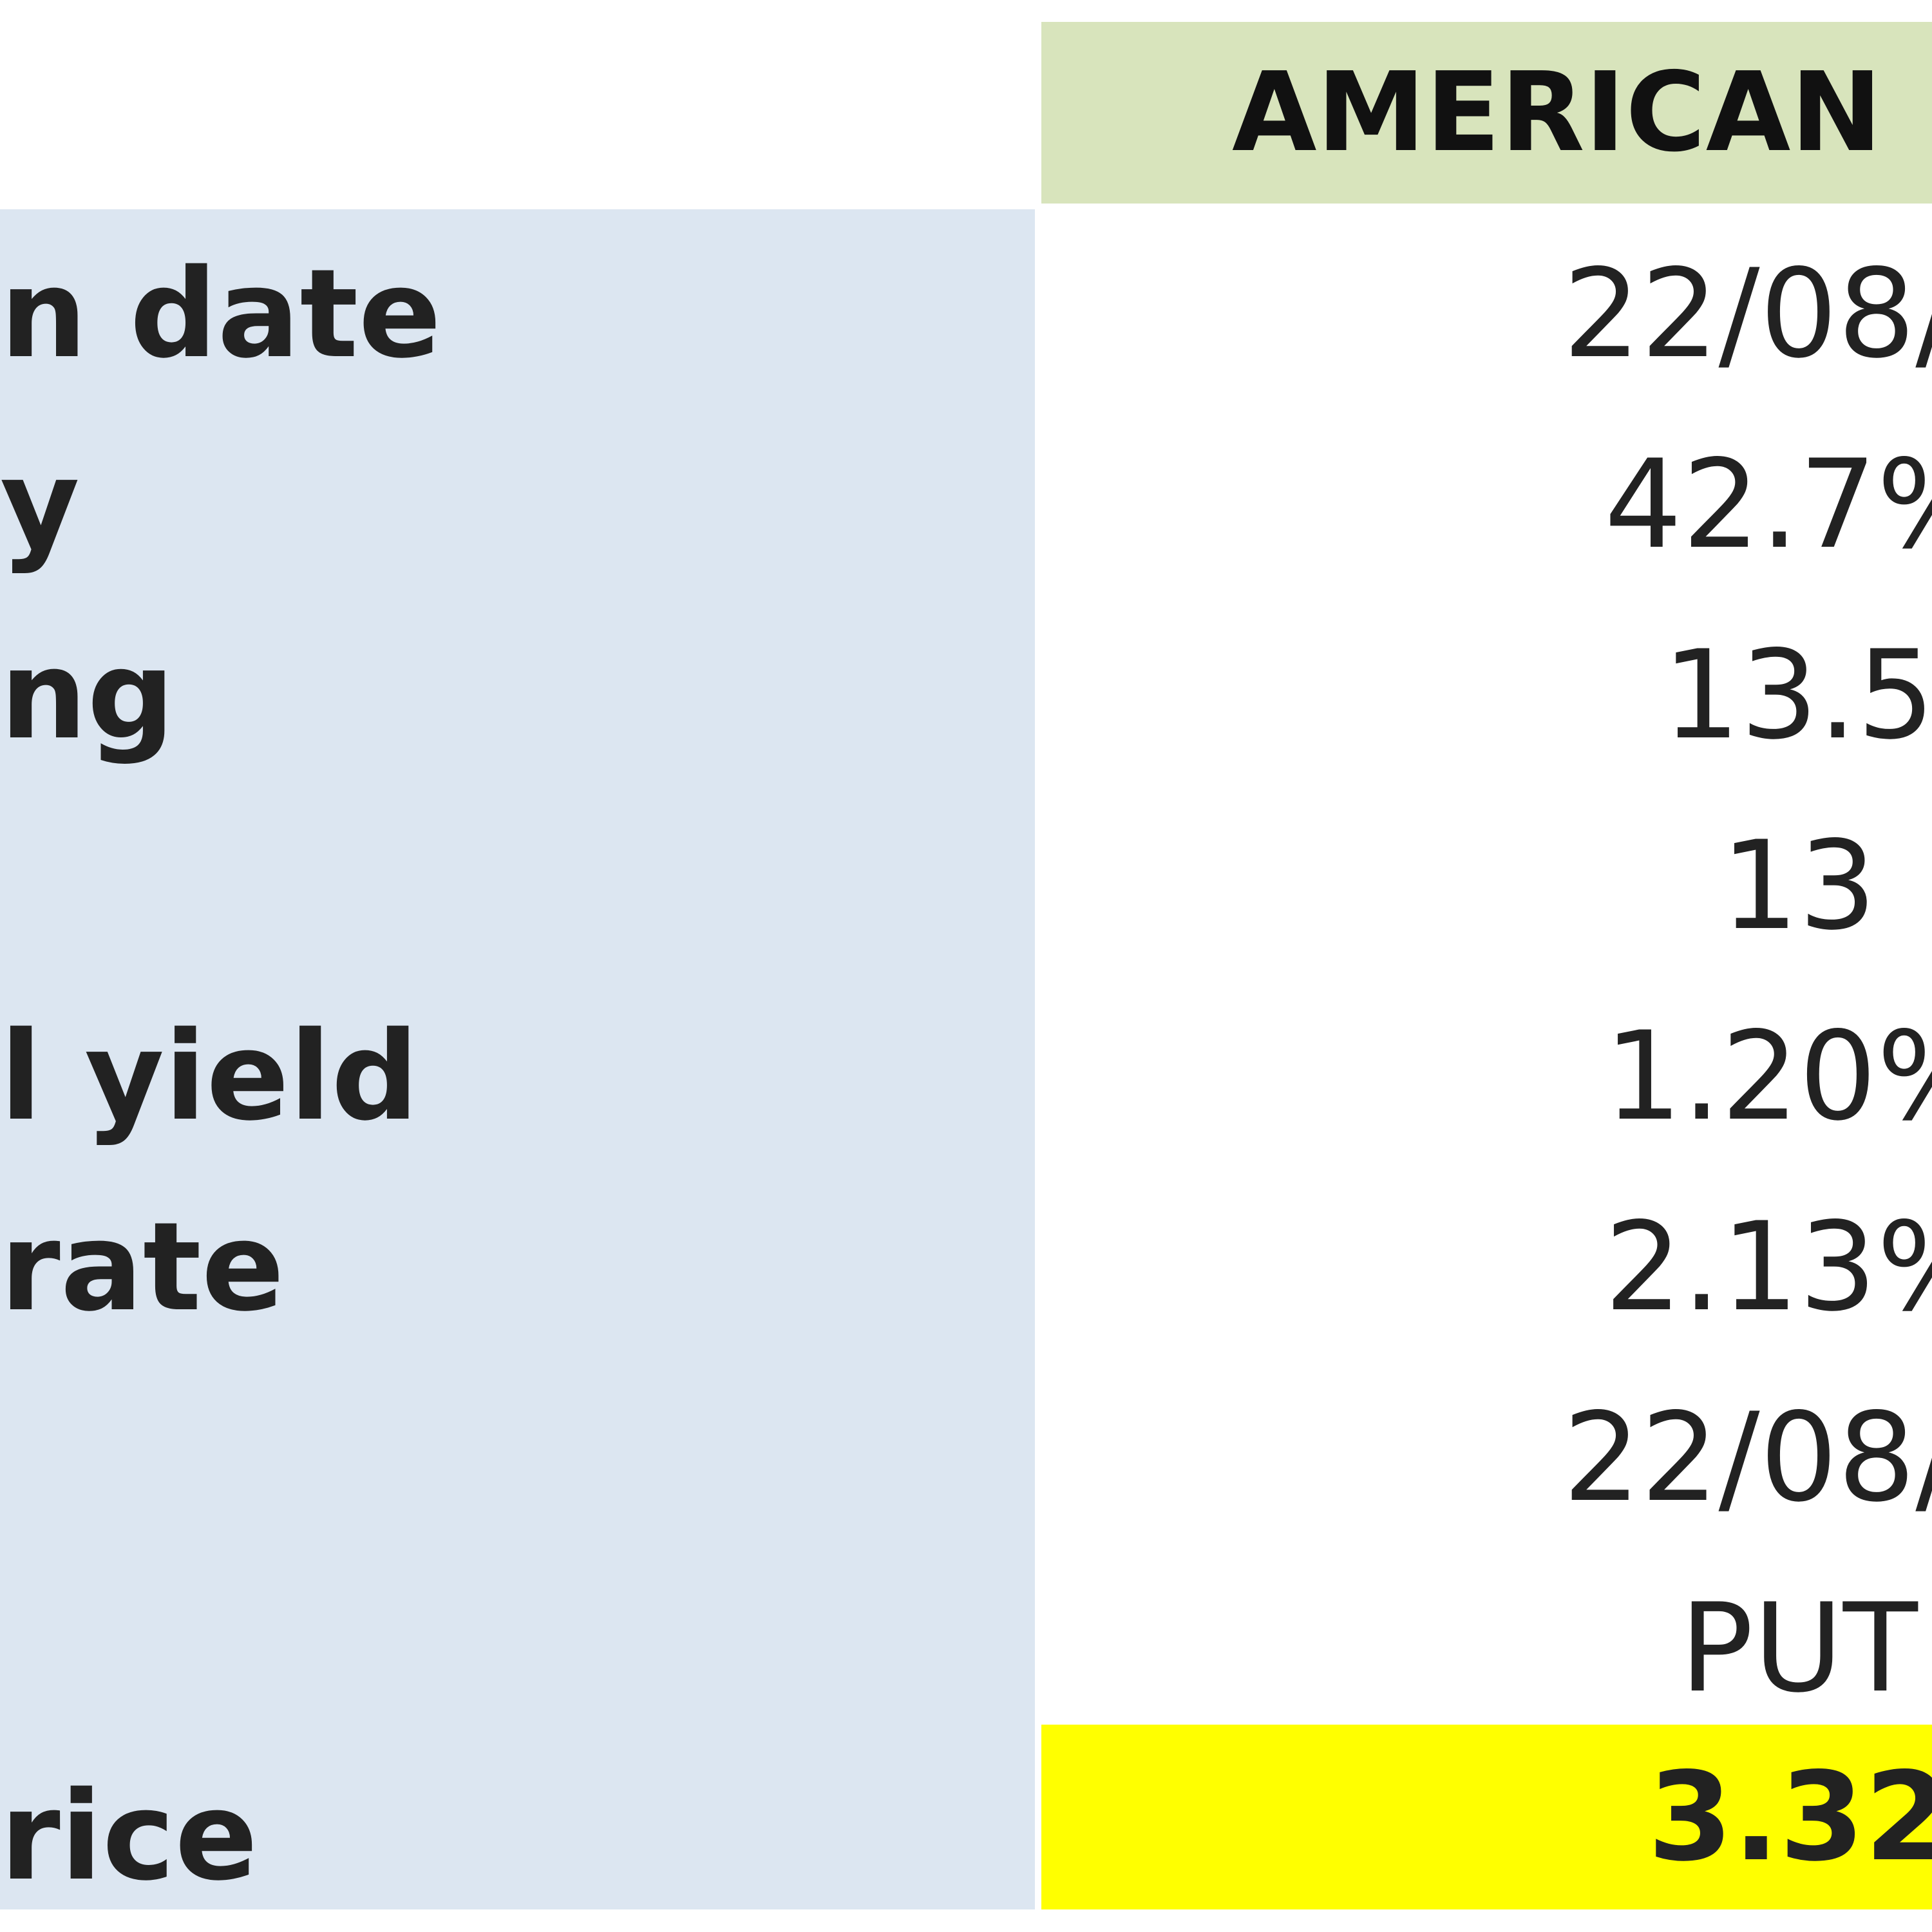 The width and height of the screenshot is (1932, 1932). Describe the element at coordinates (1768, 505) in the screenshot. I see `value-text: 42.7%` at that location.